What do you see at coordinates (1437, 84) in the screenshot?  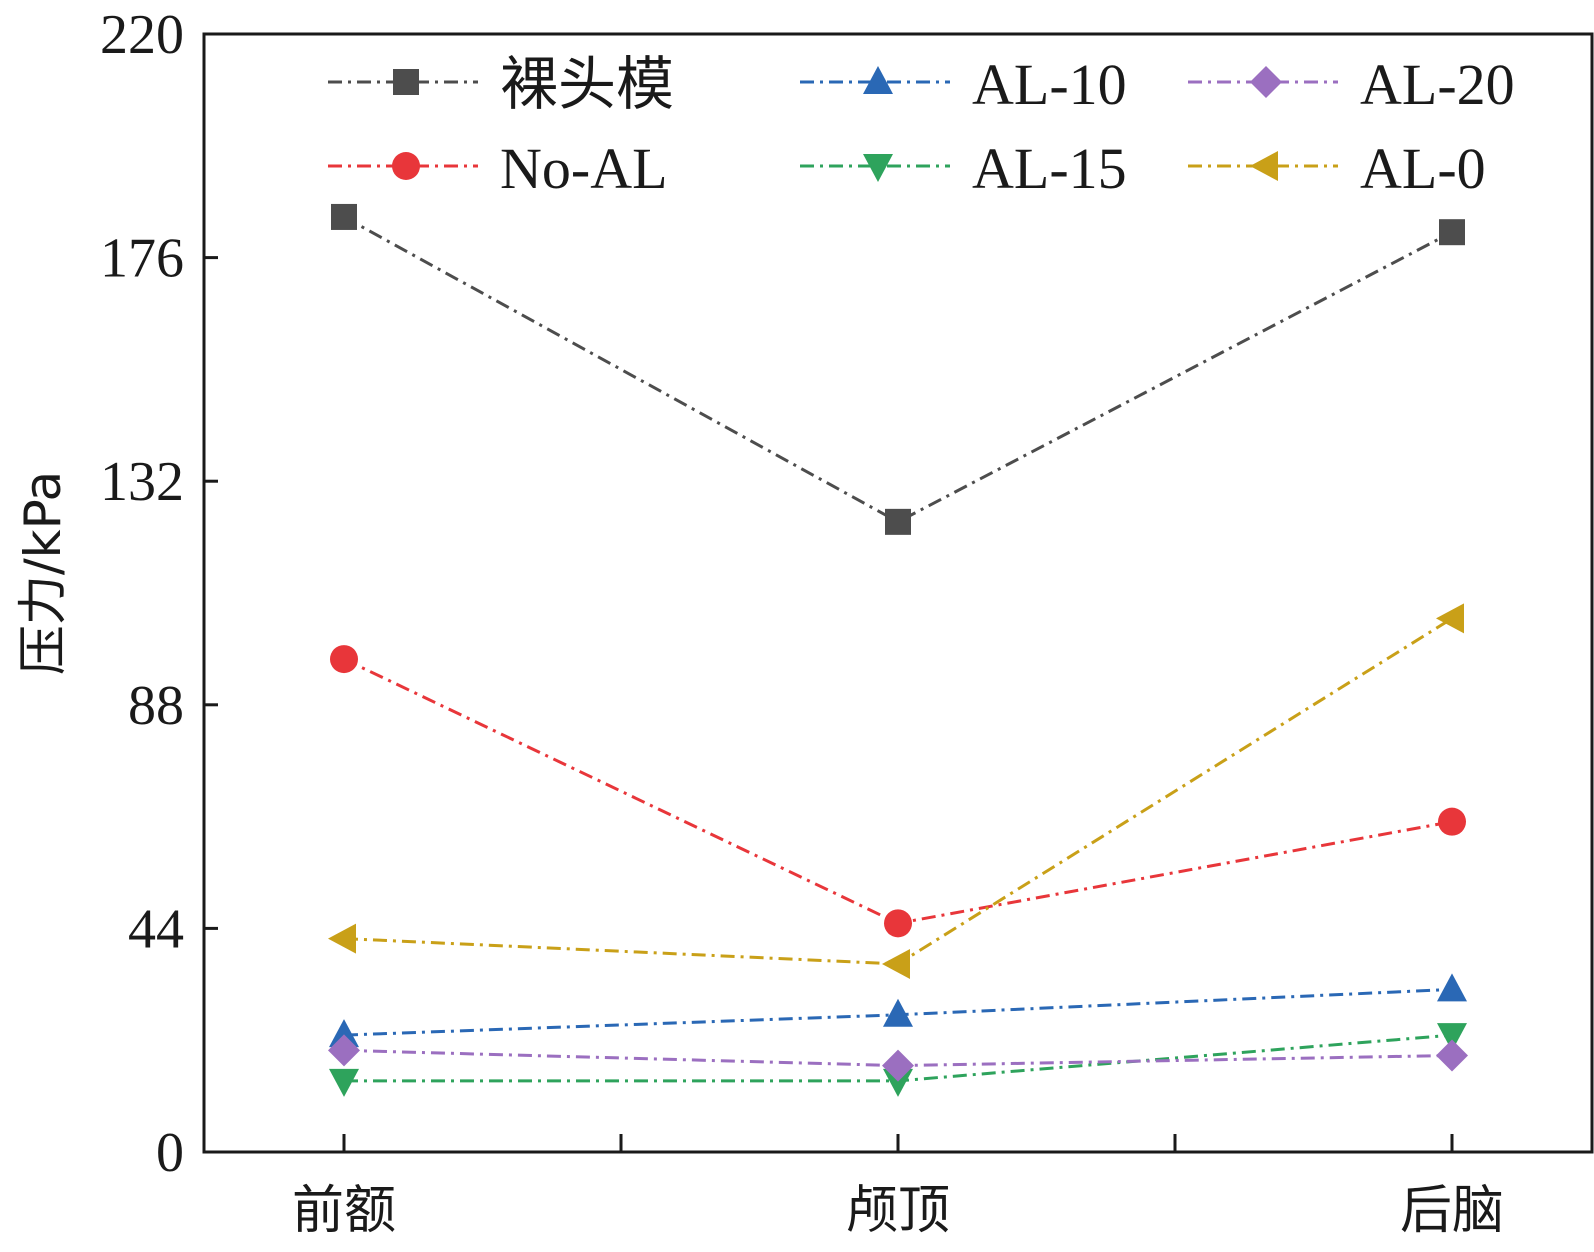 I see `legend-label: AL-20` at bounding box center [1437, 84].